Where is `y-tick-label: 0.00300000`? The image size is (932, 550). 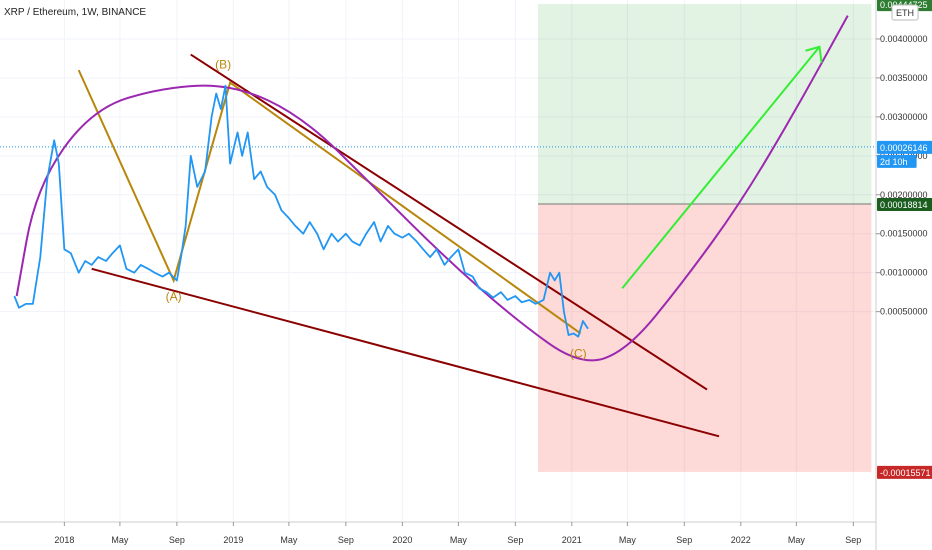
y-tick-label: 0.00300000 is located at coordinates (904, 117).